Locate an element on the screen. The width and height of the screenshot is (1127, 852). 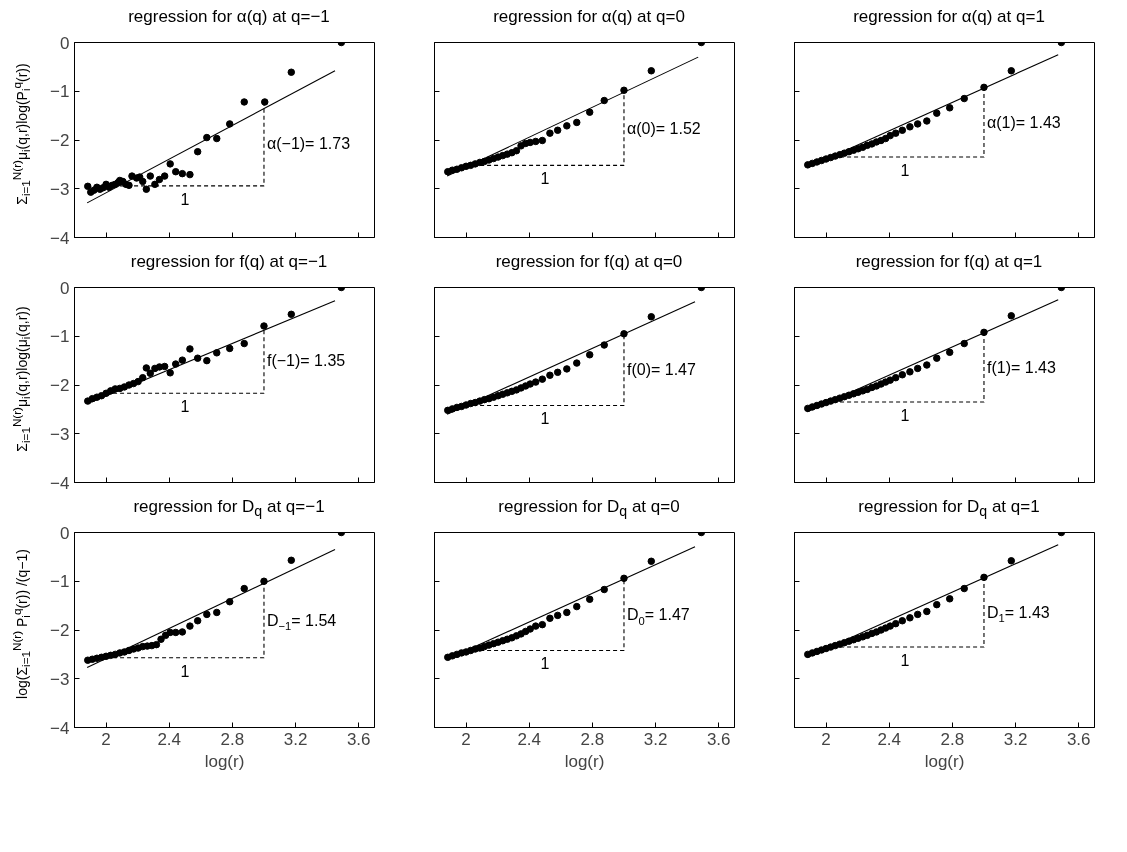
annotation: f(0)= 1.47 is located at coordinates (661, 370).